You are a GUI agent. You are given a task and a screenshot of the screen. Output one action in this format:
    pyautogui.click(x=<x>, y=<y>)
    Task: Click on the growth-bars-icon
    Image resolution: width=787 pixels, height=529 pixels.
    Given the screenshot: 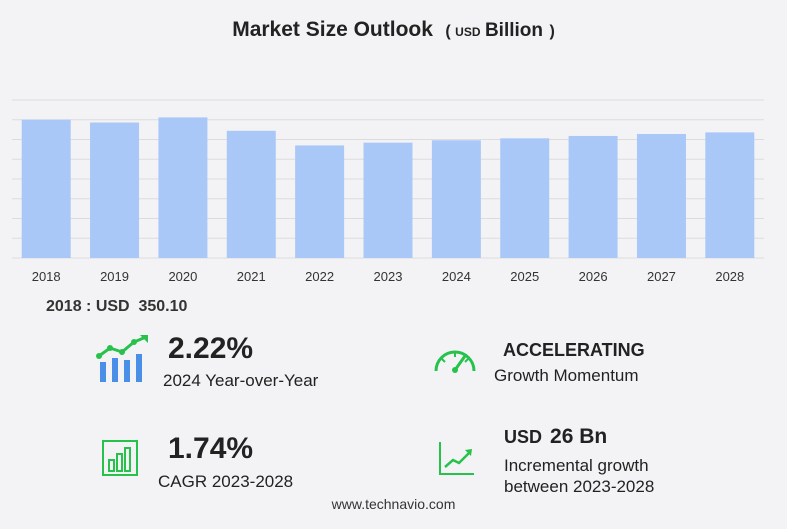 What is the action you would take?
    pyautogui.click(x=122, y=358)
    